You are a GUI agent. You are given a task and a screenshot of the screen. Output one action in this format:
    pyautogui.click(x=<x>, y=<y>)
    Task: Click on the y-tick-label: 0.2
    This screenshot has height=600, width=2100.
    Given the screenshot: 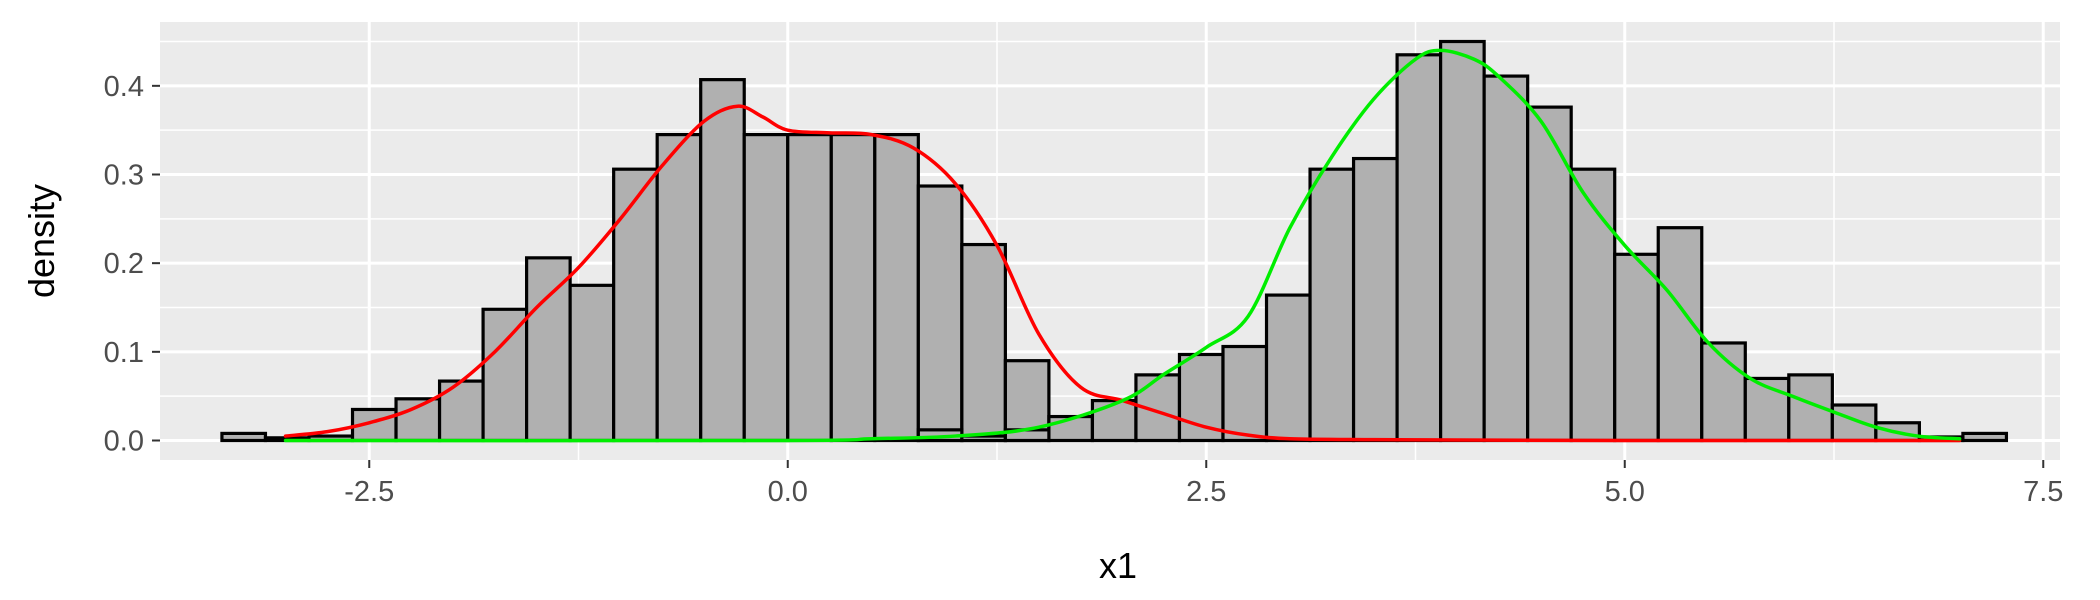 What is the action you would take?
    pyautogui.click(x=124, y=264)
    